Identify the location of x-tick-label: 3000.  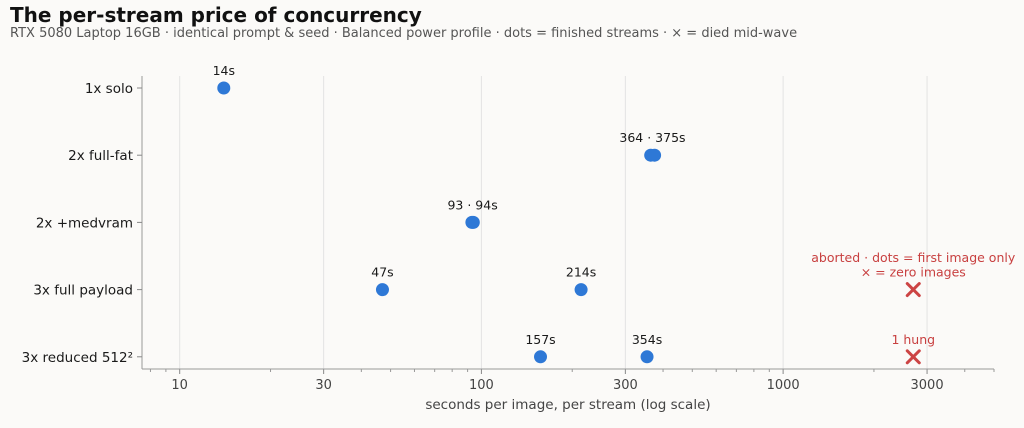
(927, 385).